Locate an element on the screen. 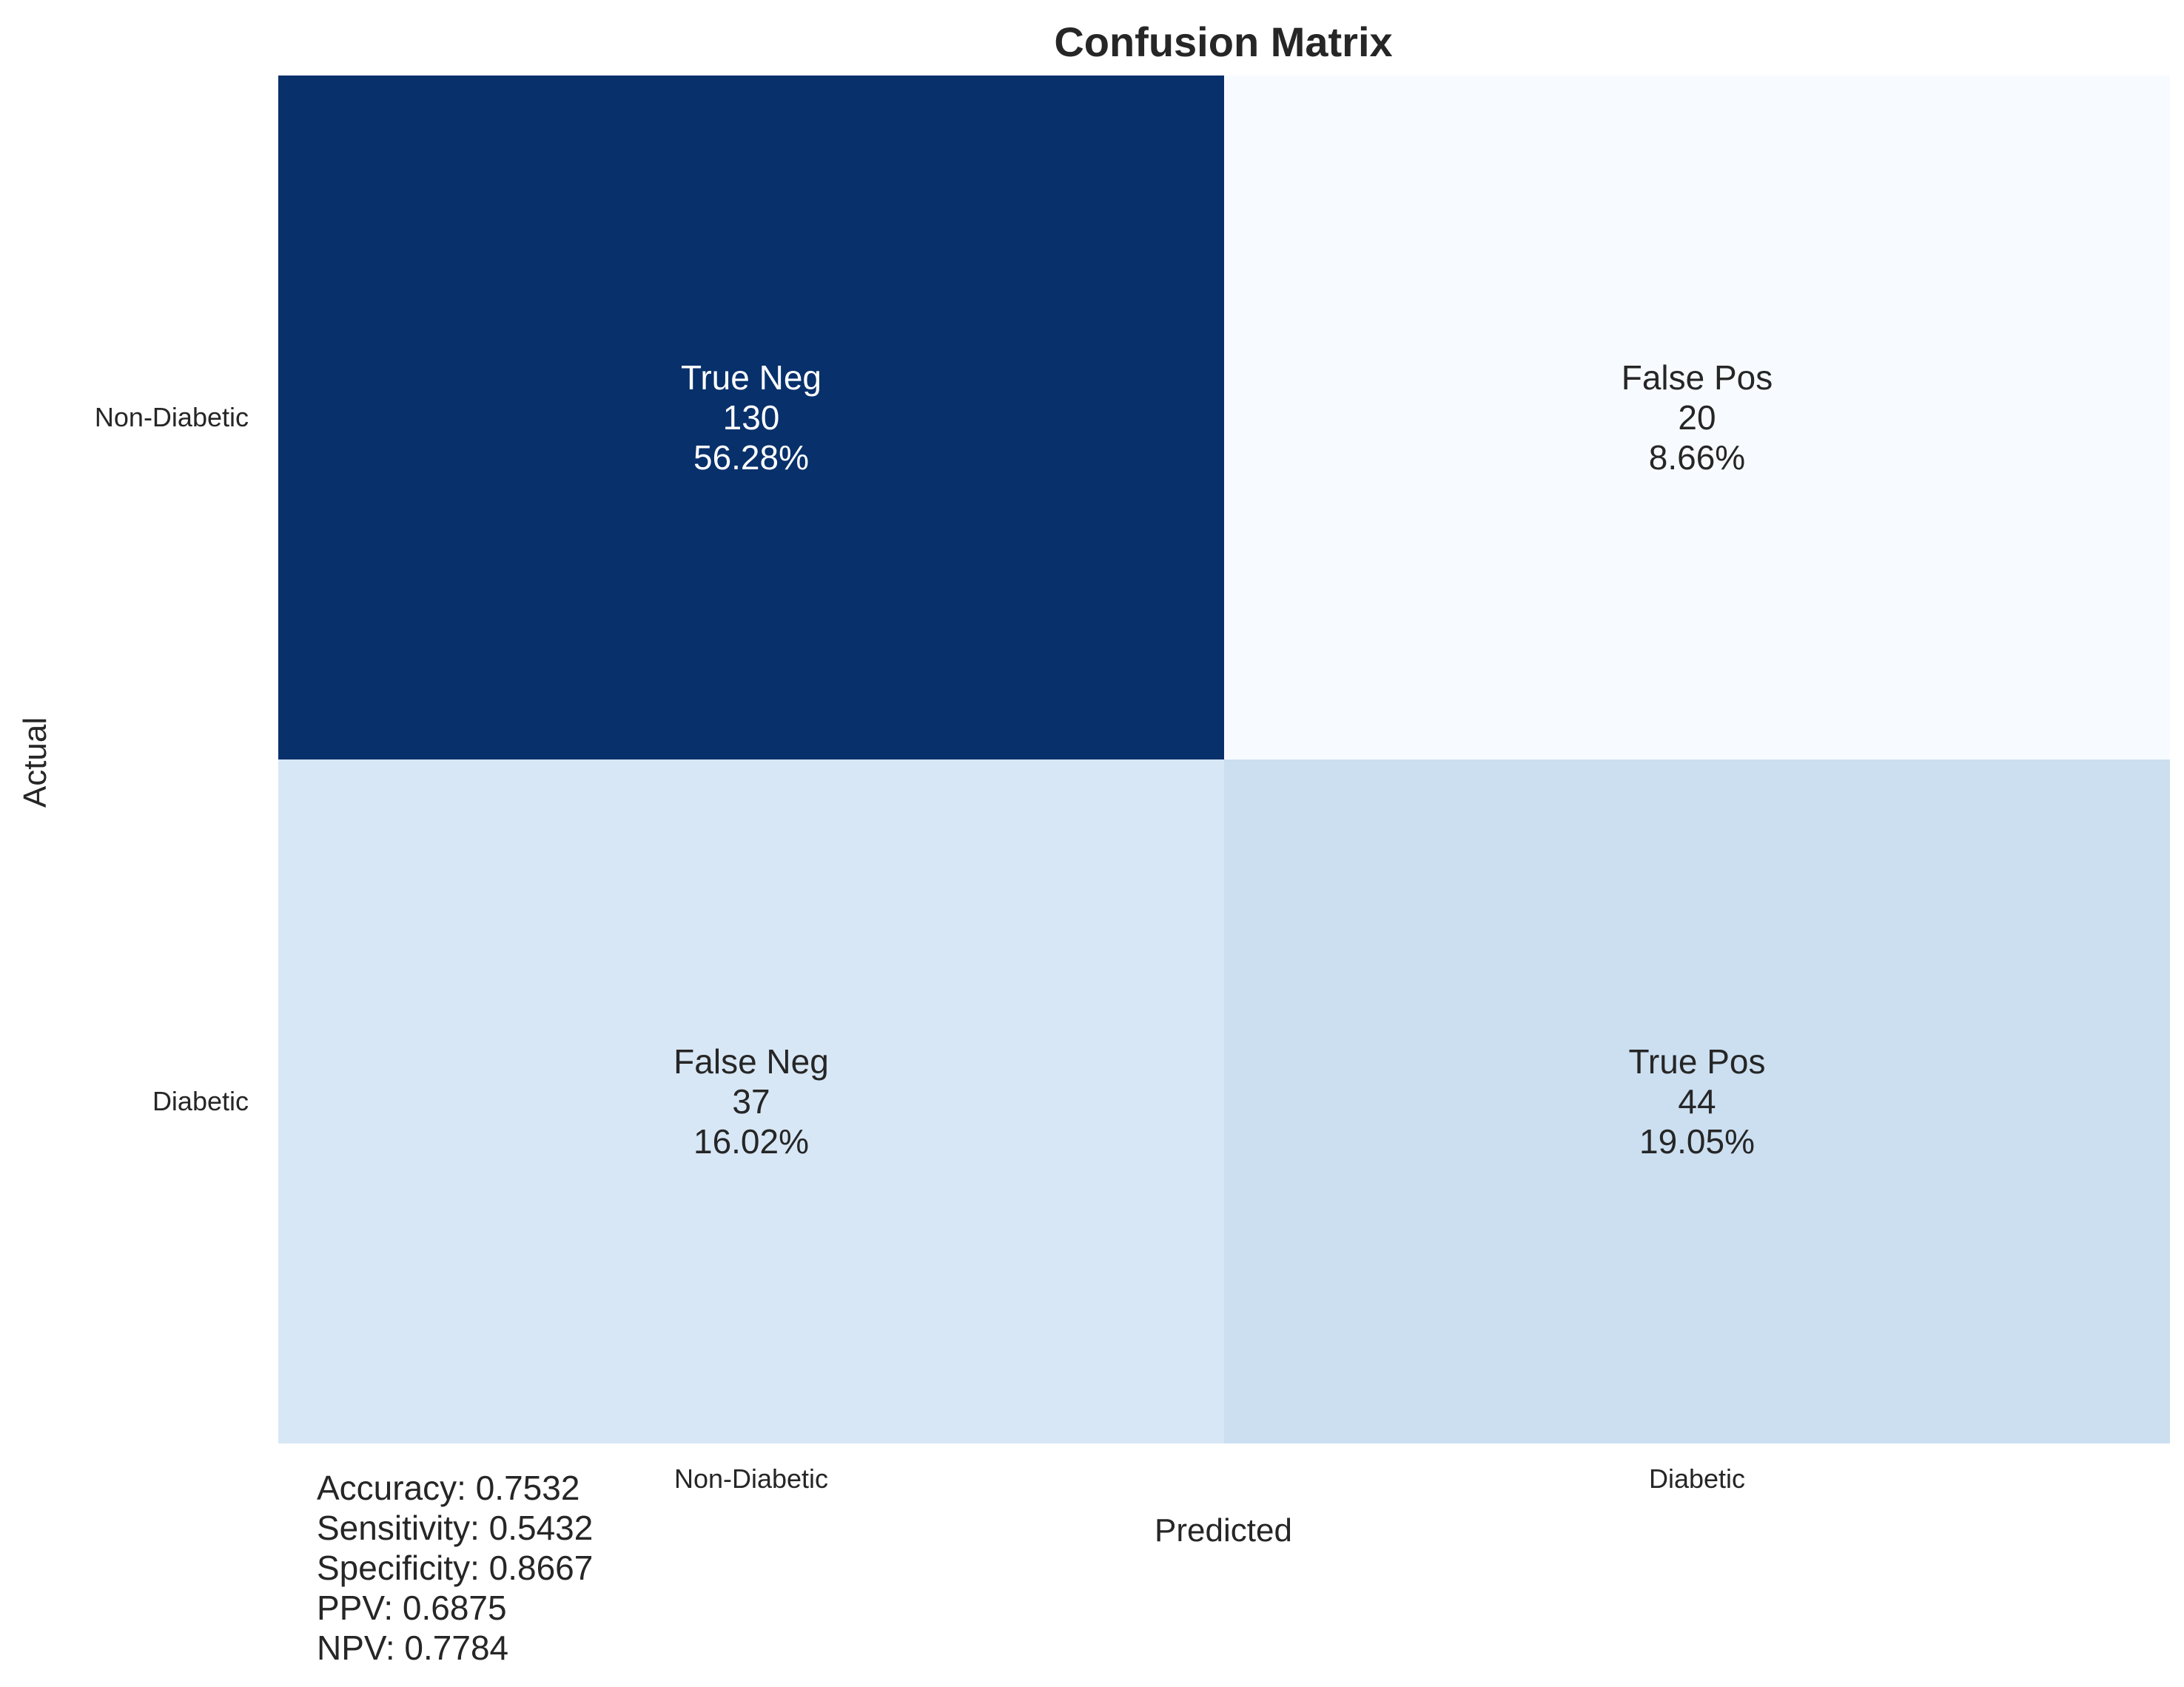 The height and width of the screenshot is (1687, 2184). cell-count-r1-c1: 44 is located at coordinates (1697, 1101).